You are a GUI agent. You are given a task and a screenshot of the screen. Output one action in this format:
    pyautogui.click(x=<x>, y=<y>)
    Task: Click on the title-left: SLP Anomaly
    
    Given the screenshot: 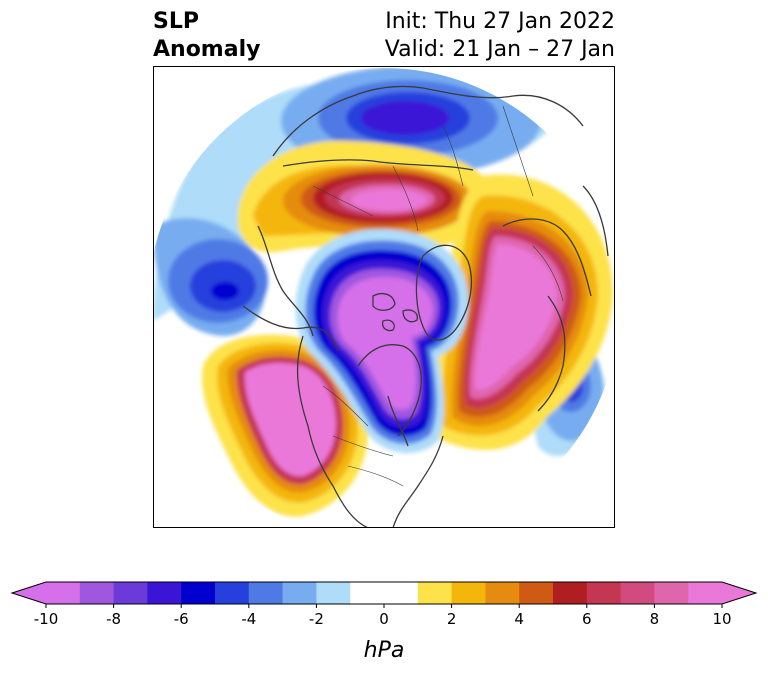 What is the action you would take?
    pyautogui.click(x=206, y=36)
    